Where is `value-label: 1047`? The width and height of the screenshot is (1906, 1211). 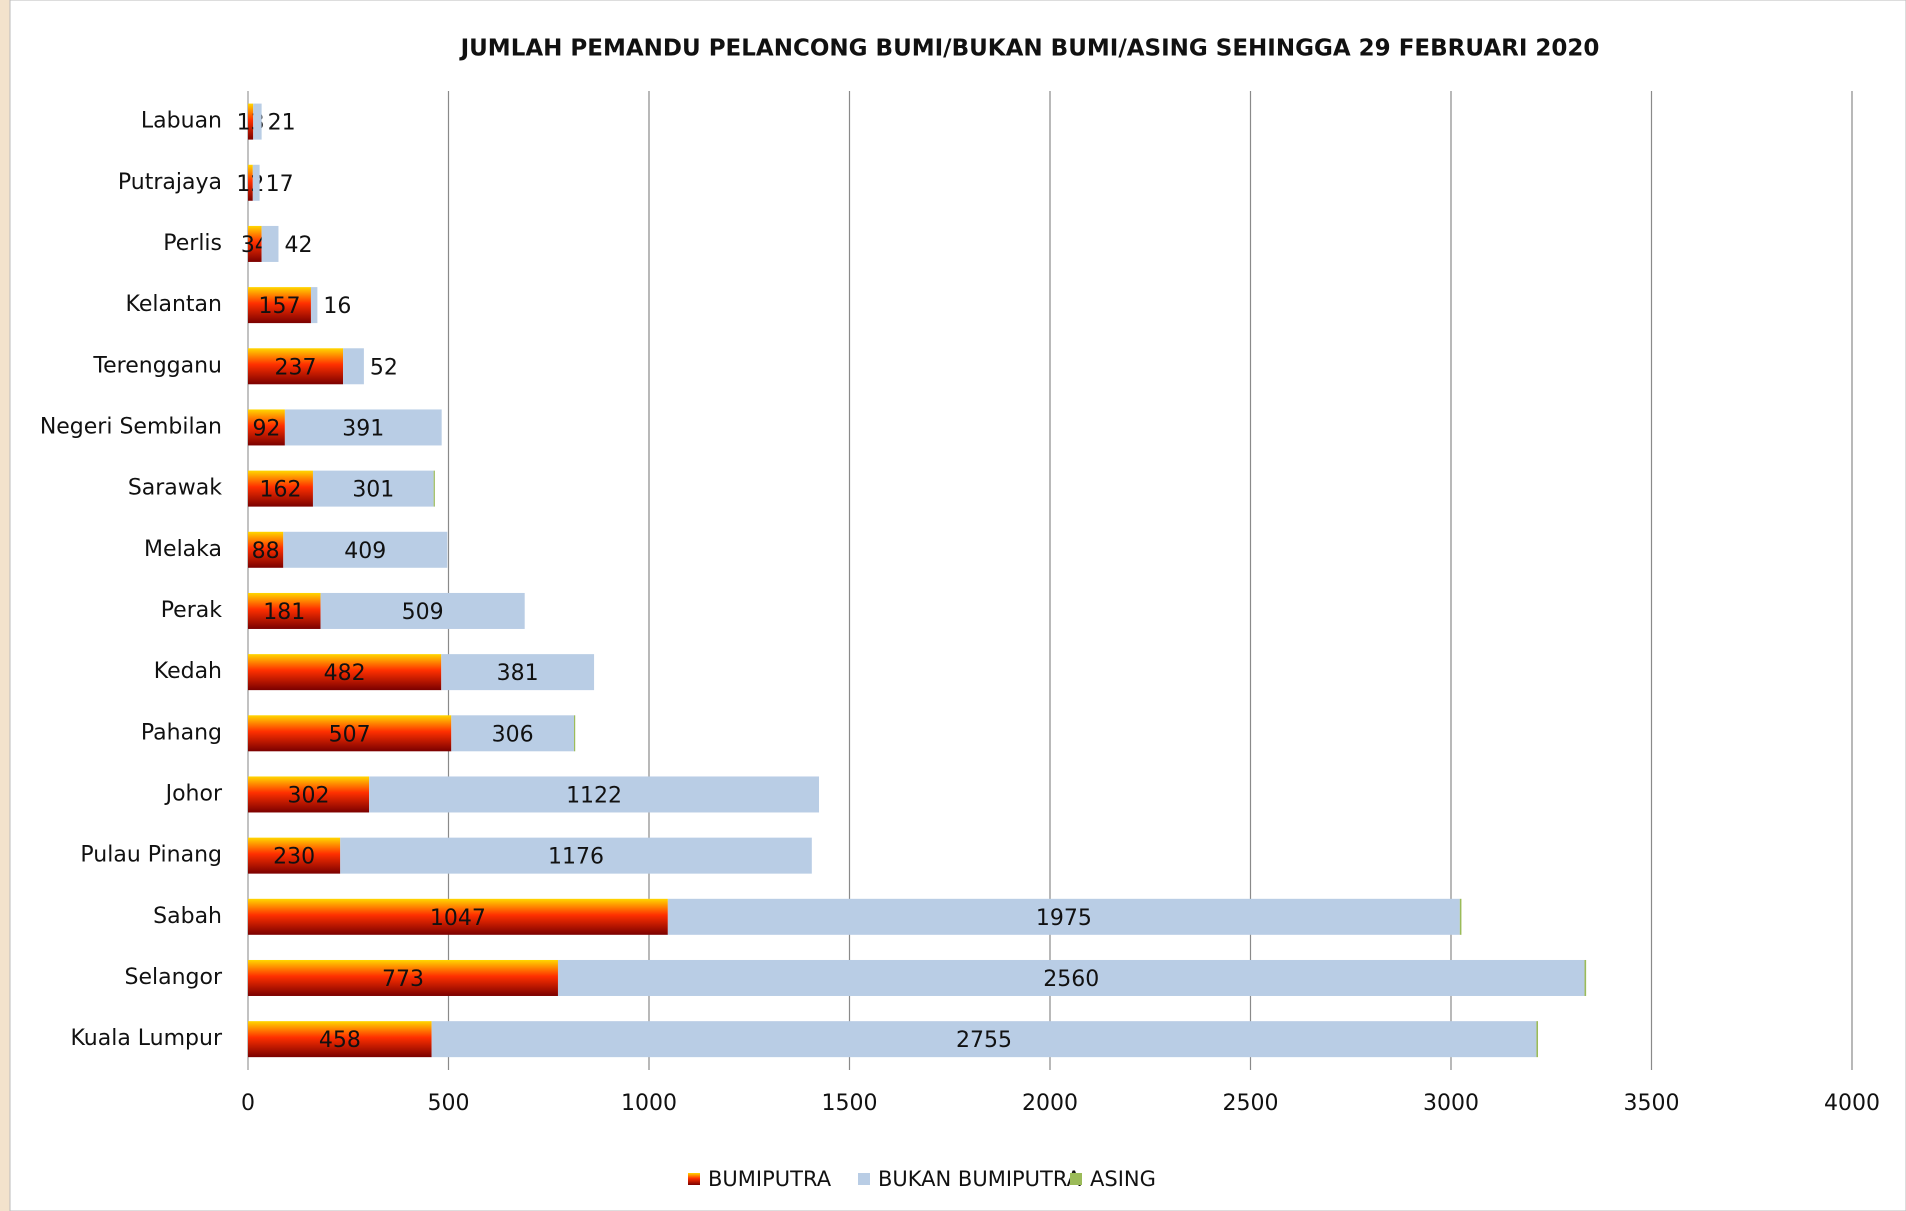 value-label: 1047 is located at coordinates (458, 918).